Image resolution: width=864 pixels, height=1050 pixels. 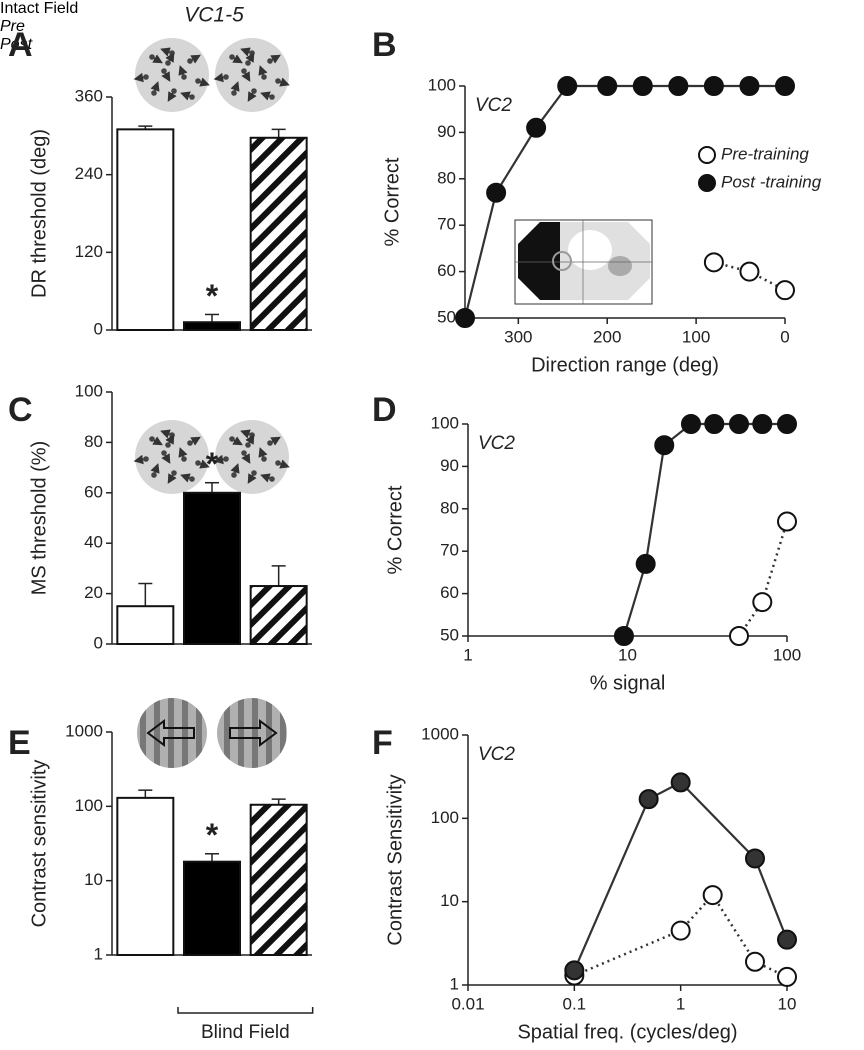 What do you see at coordinates (696, 336) in the screenshot?
I see `x-tick-label: 100` at bounding box center [696, 336].